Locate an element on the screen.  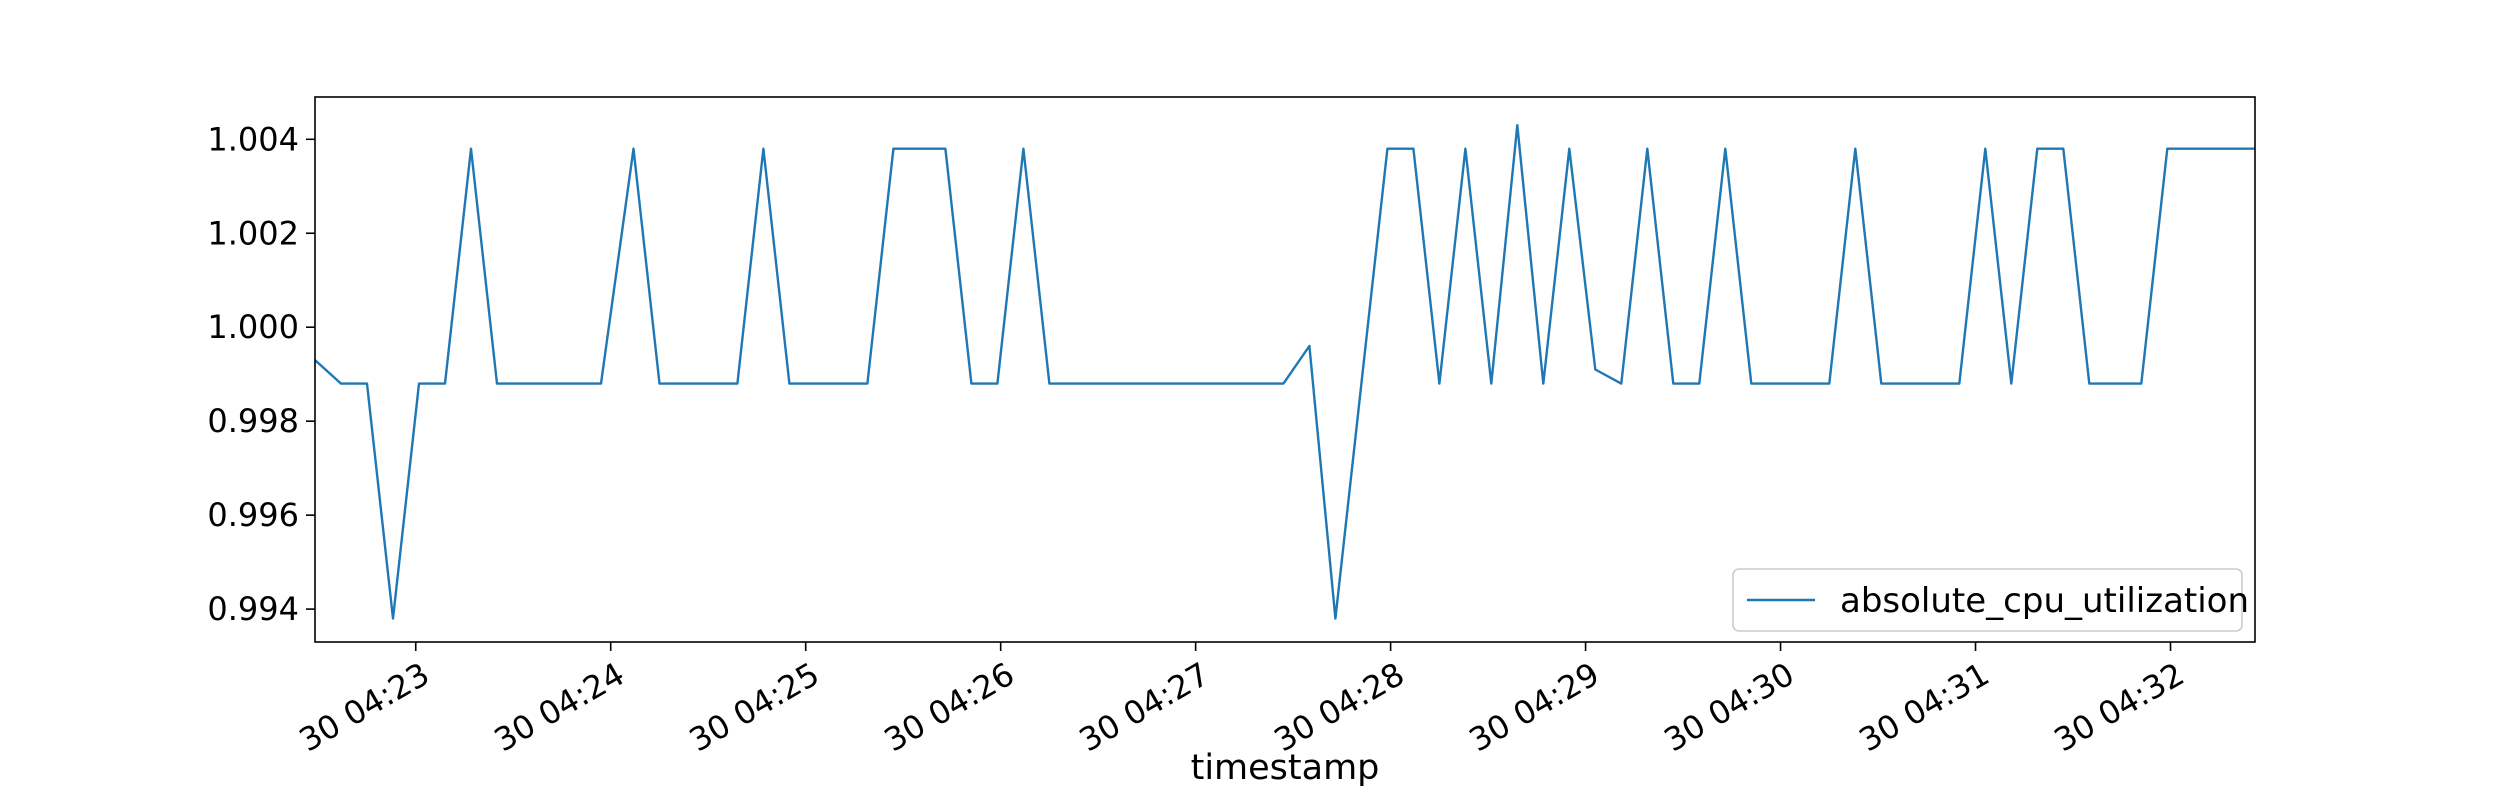
x-tick-label: 30 04:23 is located at coordinates (364, 707).